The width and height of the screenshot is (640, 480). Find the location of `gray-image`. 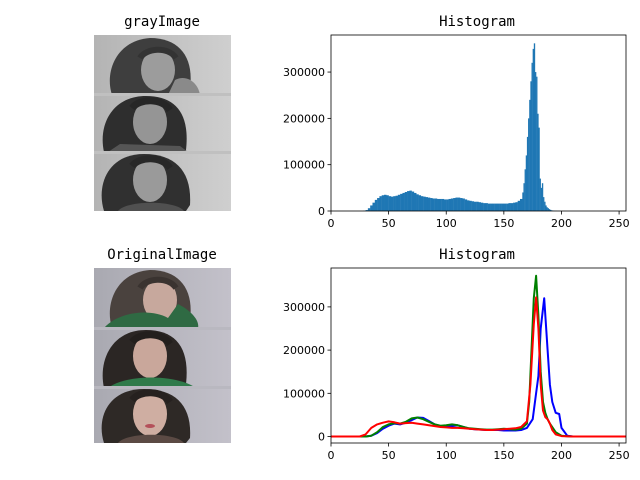

gray-image is located at coordinates (162, 123).